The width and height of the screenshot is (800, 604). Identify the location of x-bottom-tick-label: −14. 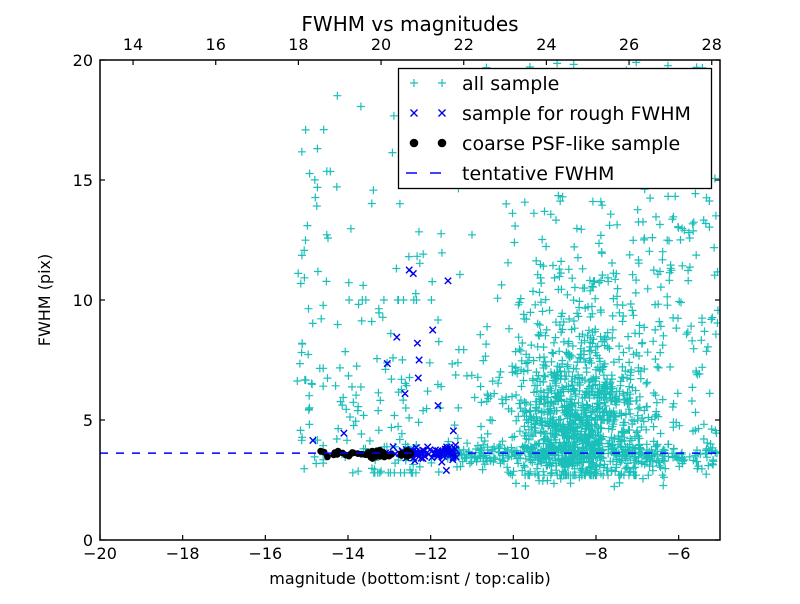
(348, 553).